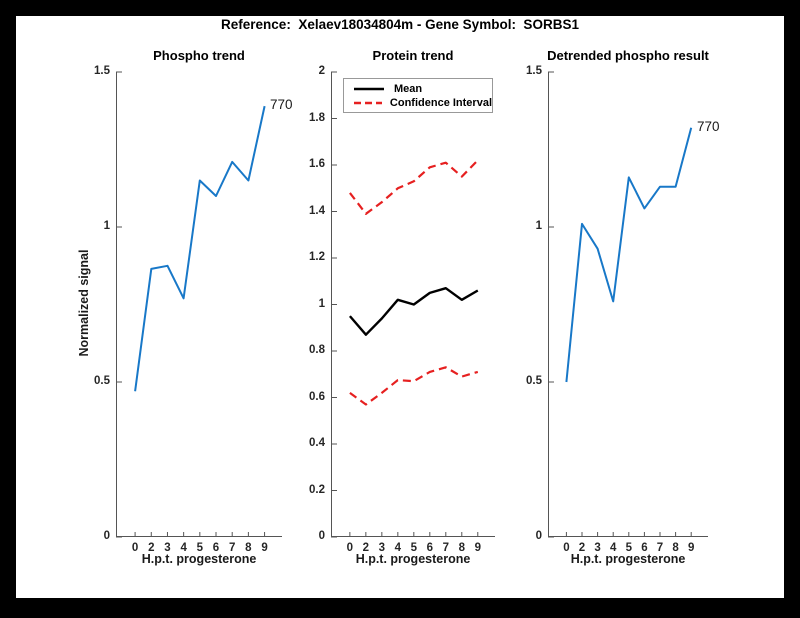 The image size is (800, 618). I want to click on y-tick-label: 0.2, so click(317, 489).